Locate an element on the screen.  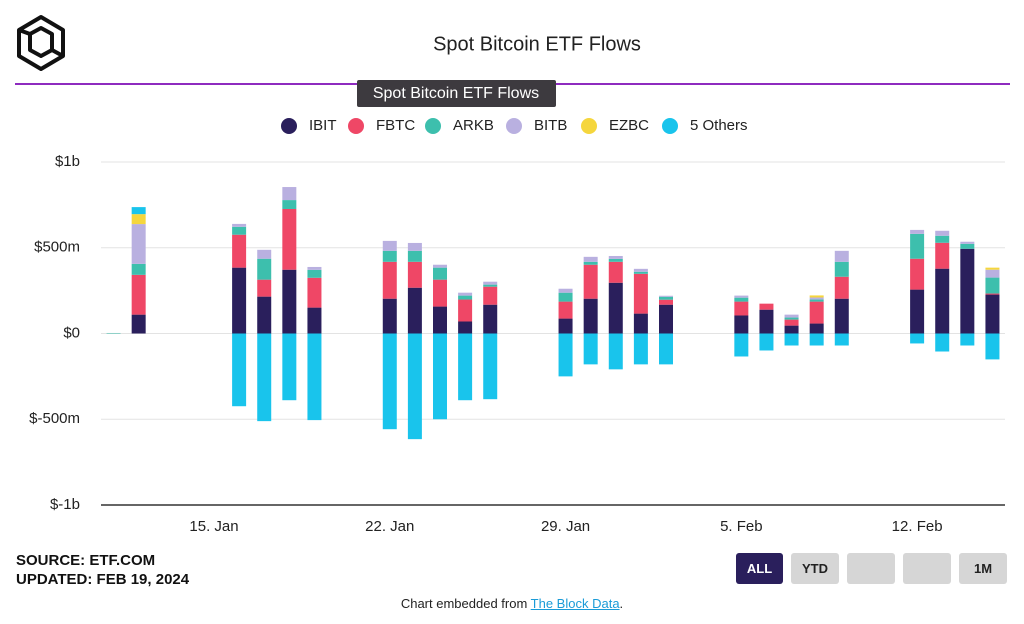
legend-label: ARKB is located at coordinates (473, 125).